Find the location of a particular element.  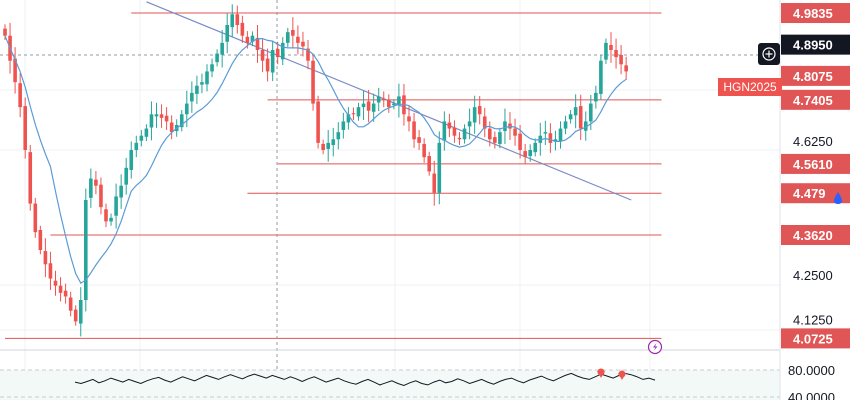

symbol-tag-background is located at coordinates (750, 87).